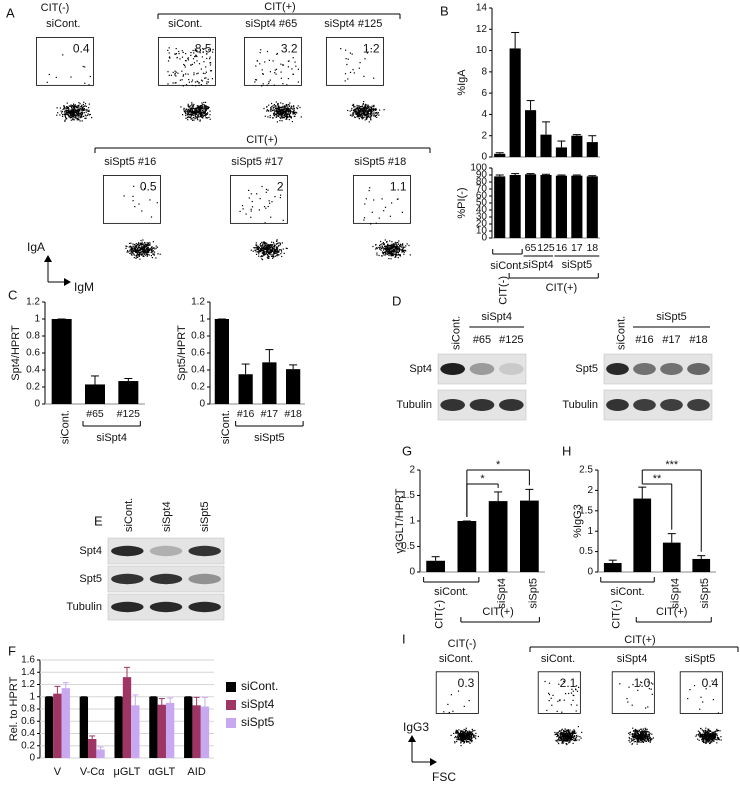 The image size is (740, 800). I want to click on bar, so click(515, 102).